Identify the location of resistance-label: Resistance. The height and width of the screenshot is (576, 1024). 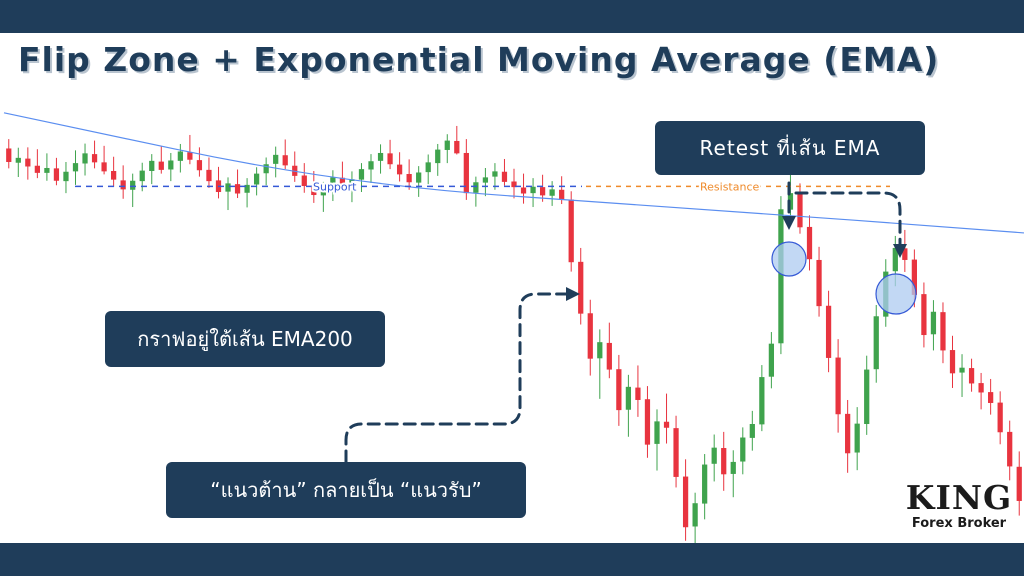
(730, 186).